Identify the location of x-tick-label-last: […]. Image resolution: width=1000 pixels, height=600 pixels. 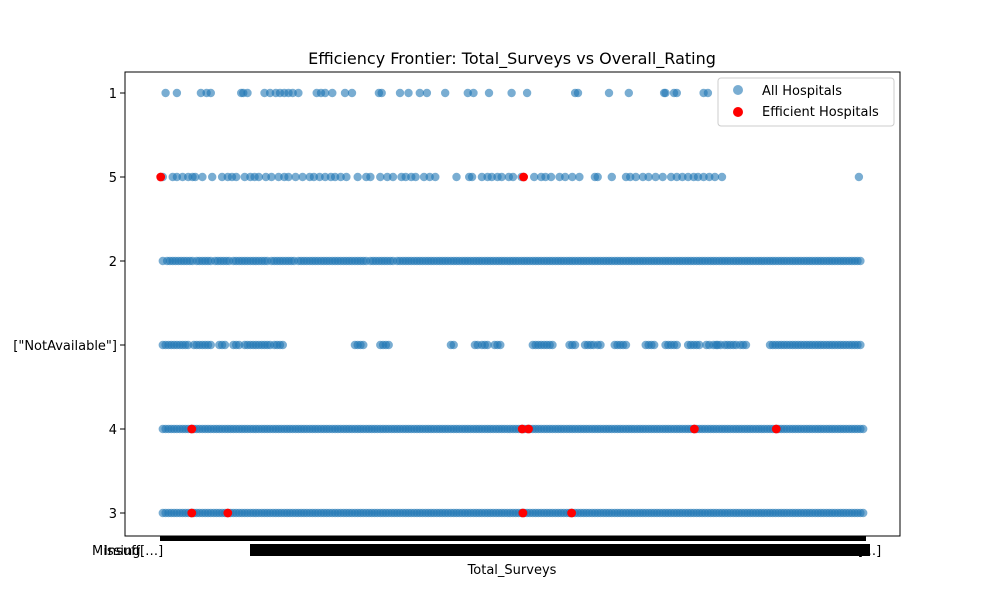
(869, 551).